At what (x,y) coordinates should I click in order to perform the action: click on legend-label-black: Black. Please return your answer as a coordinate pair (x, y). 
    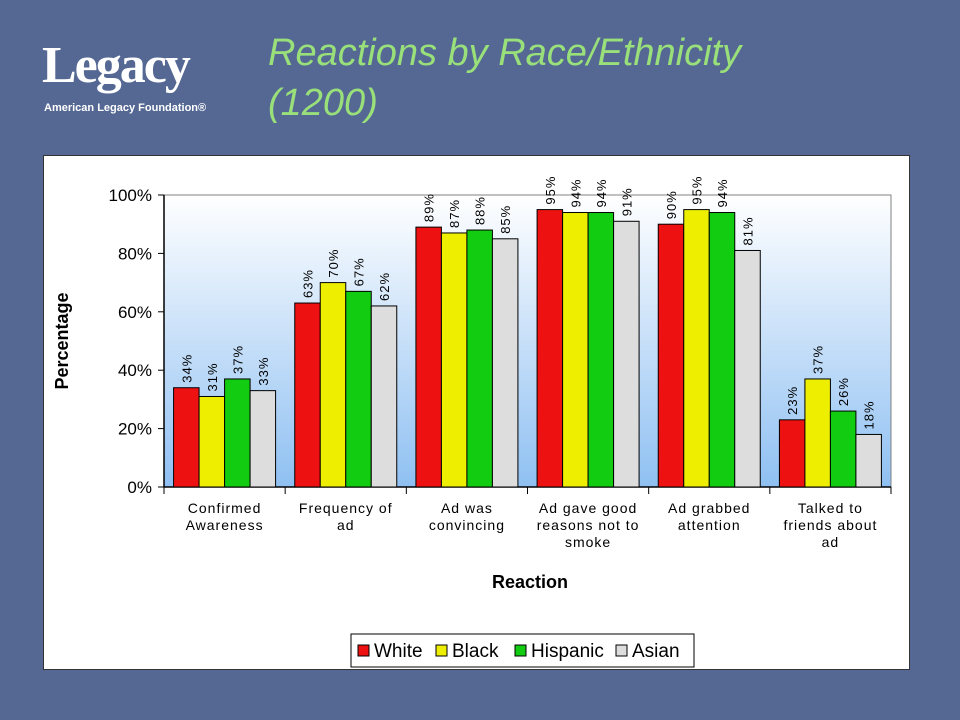
    Looking at the image, I should click on (475, 651).